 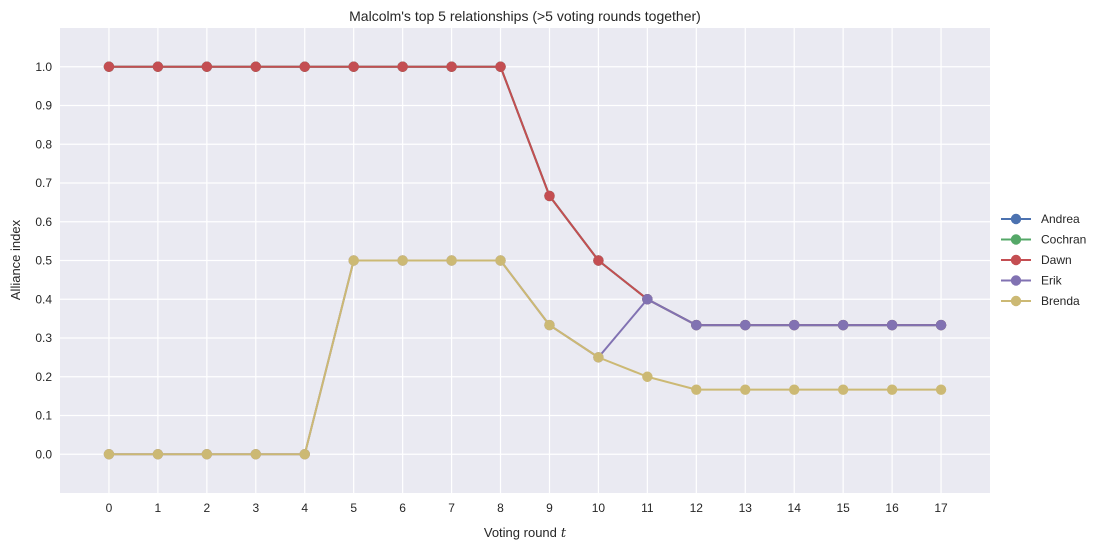 I want to click on legend-item-brenda: Brenda, so click(x=1040, y=301).